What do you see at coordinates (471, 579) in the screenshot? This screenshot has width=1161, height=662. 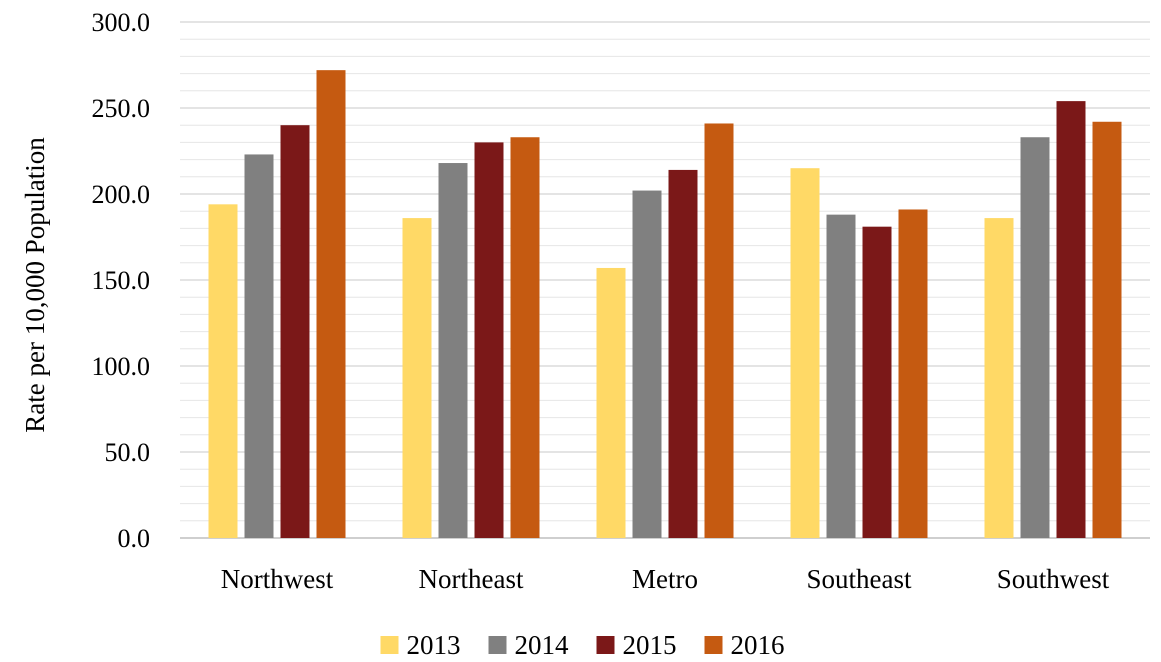 I see `x-category-label: Northeast` at bounding box center [471, 579].